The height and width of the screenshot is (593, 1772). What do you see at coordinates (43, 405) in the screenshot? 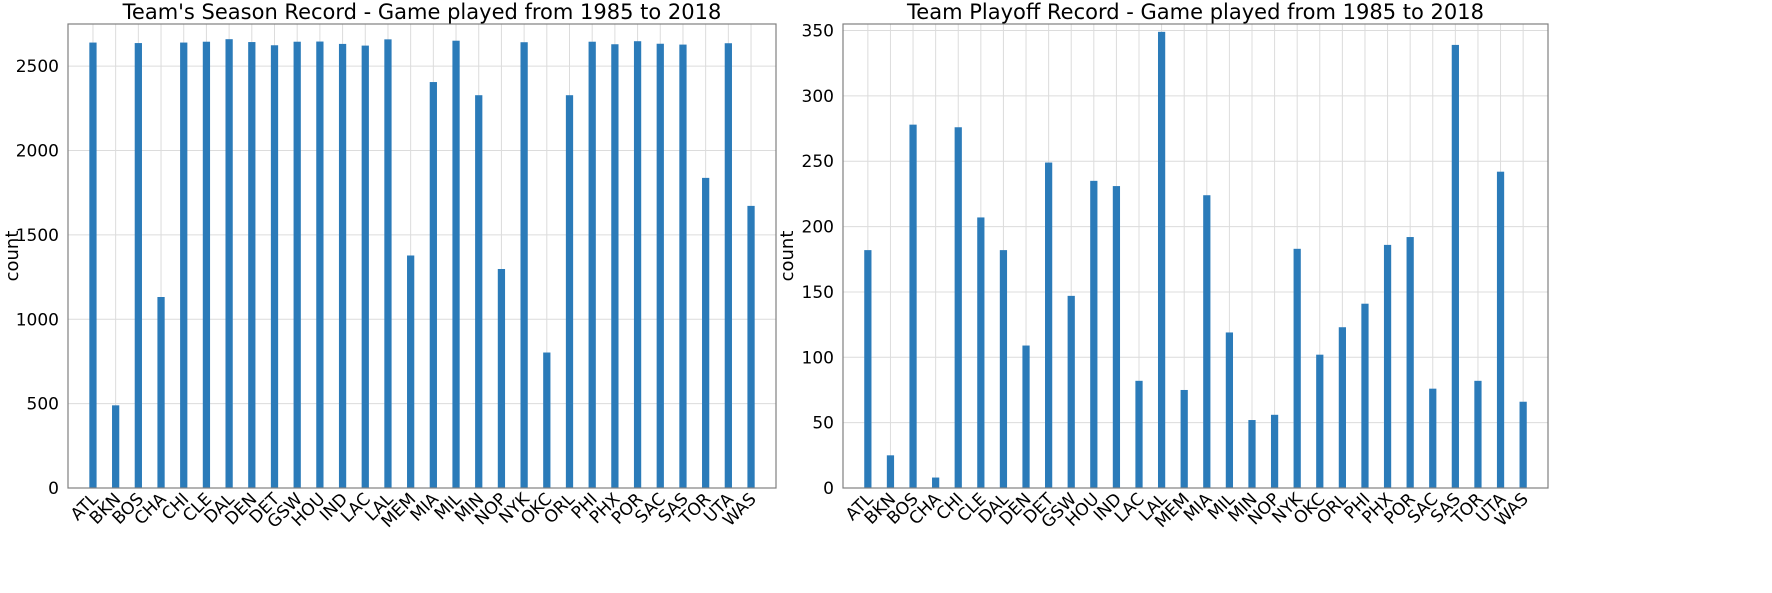
I see `y-tick-label: 500` at bounding box center [43, 405].